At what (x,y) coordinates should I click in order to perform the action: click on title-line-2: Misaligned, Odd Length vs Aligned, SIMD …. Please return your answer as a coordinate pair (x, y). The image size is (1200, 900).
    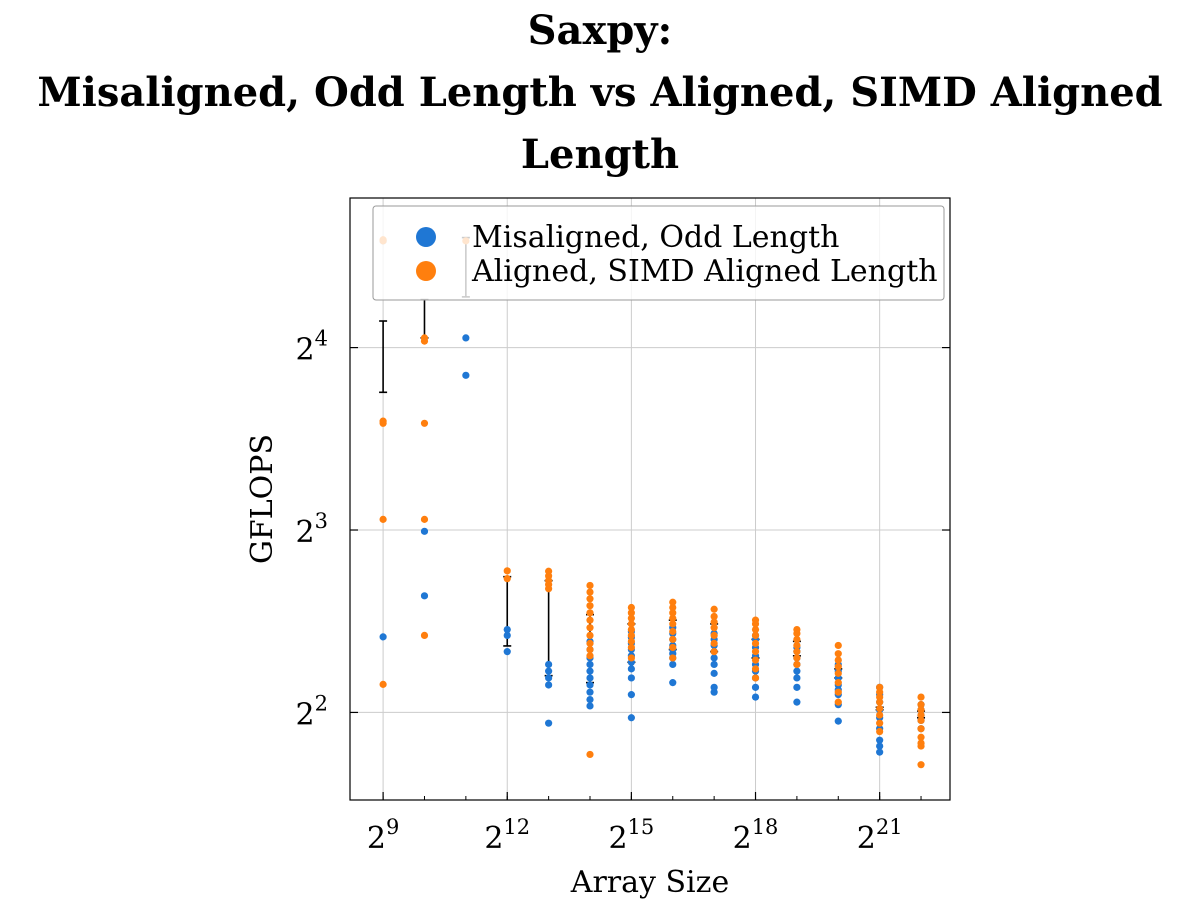
    Looking at the image, I should click on (600, 92).